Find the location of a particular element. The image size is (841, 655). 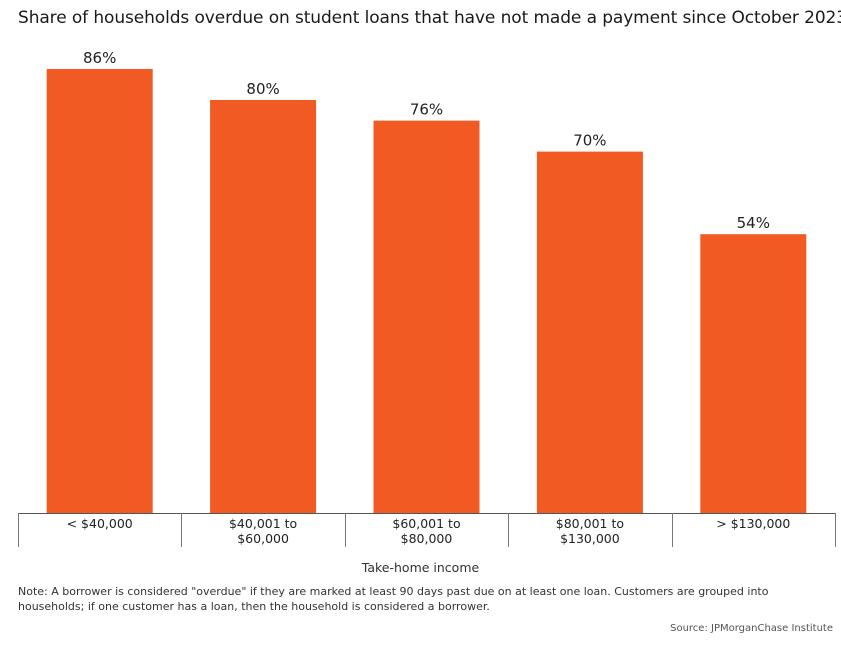

x-axis-label: Take-home income is located at coordinates (420, 567).